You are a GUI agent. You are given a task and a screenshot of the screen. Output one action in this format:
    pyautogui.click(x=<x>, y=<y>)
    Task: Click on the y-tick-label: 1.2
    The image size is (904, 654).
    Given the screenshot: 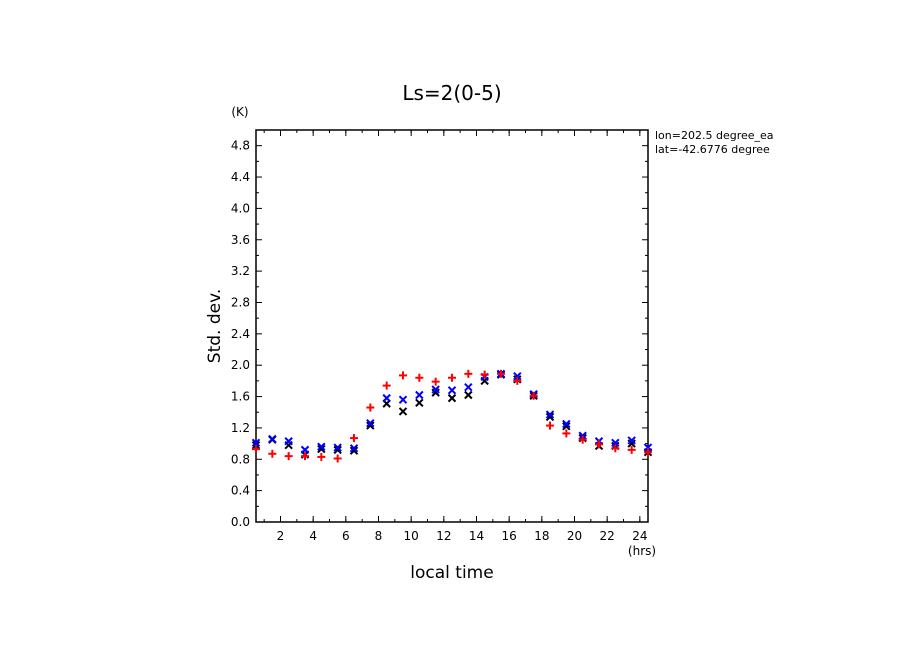 What is the action you would take?
    pyautogui.click(x=240, y=428)
    